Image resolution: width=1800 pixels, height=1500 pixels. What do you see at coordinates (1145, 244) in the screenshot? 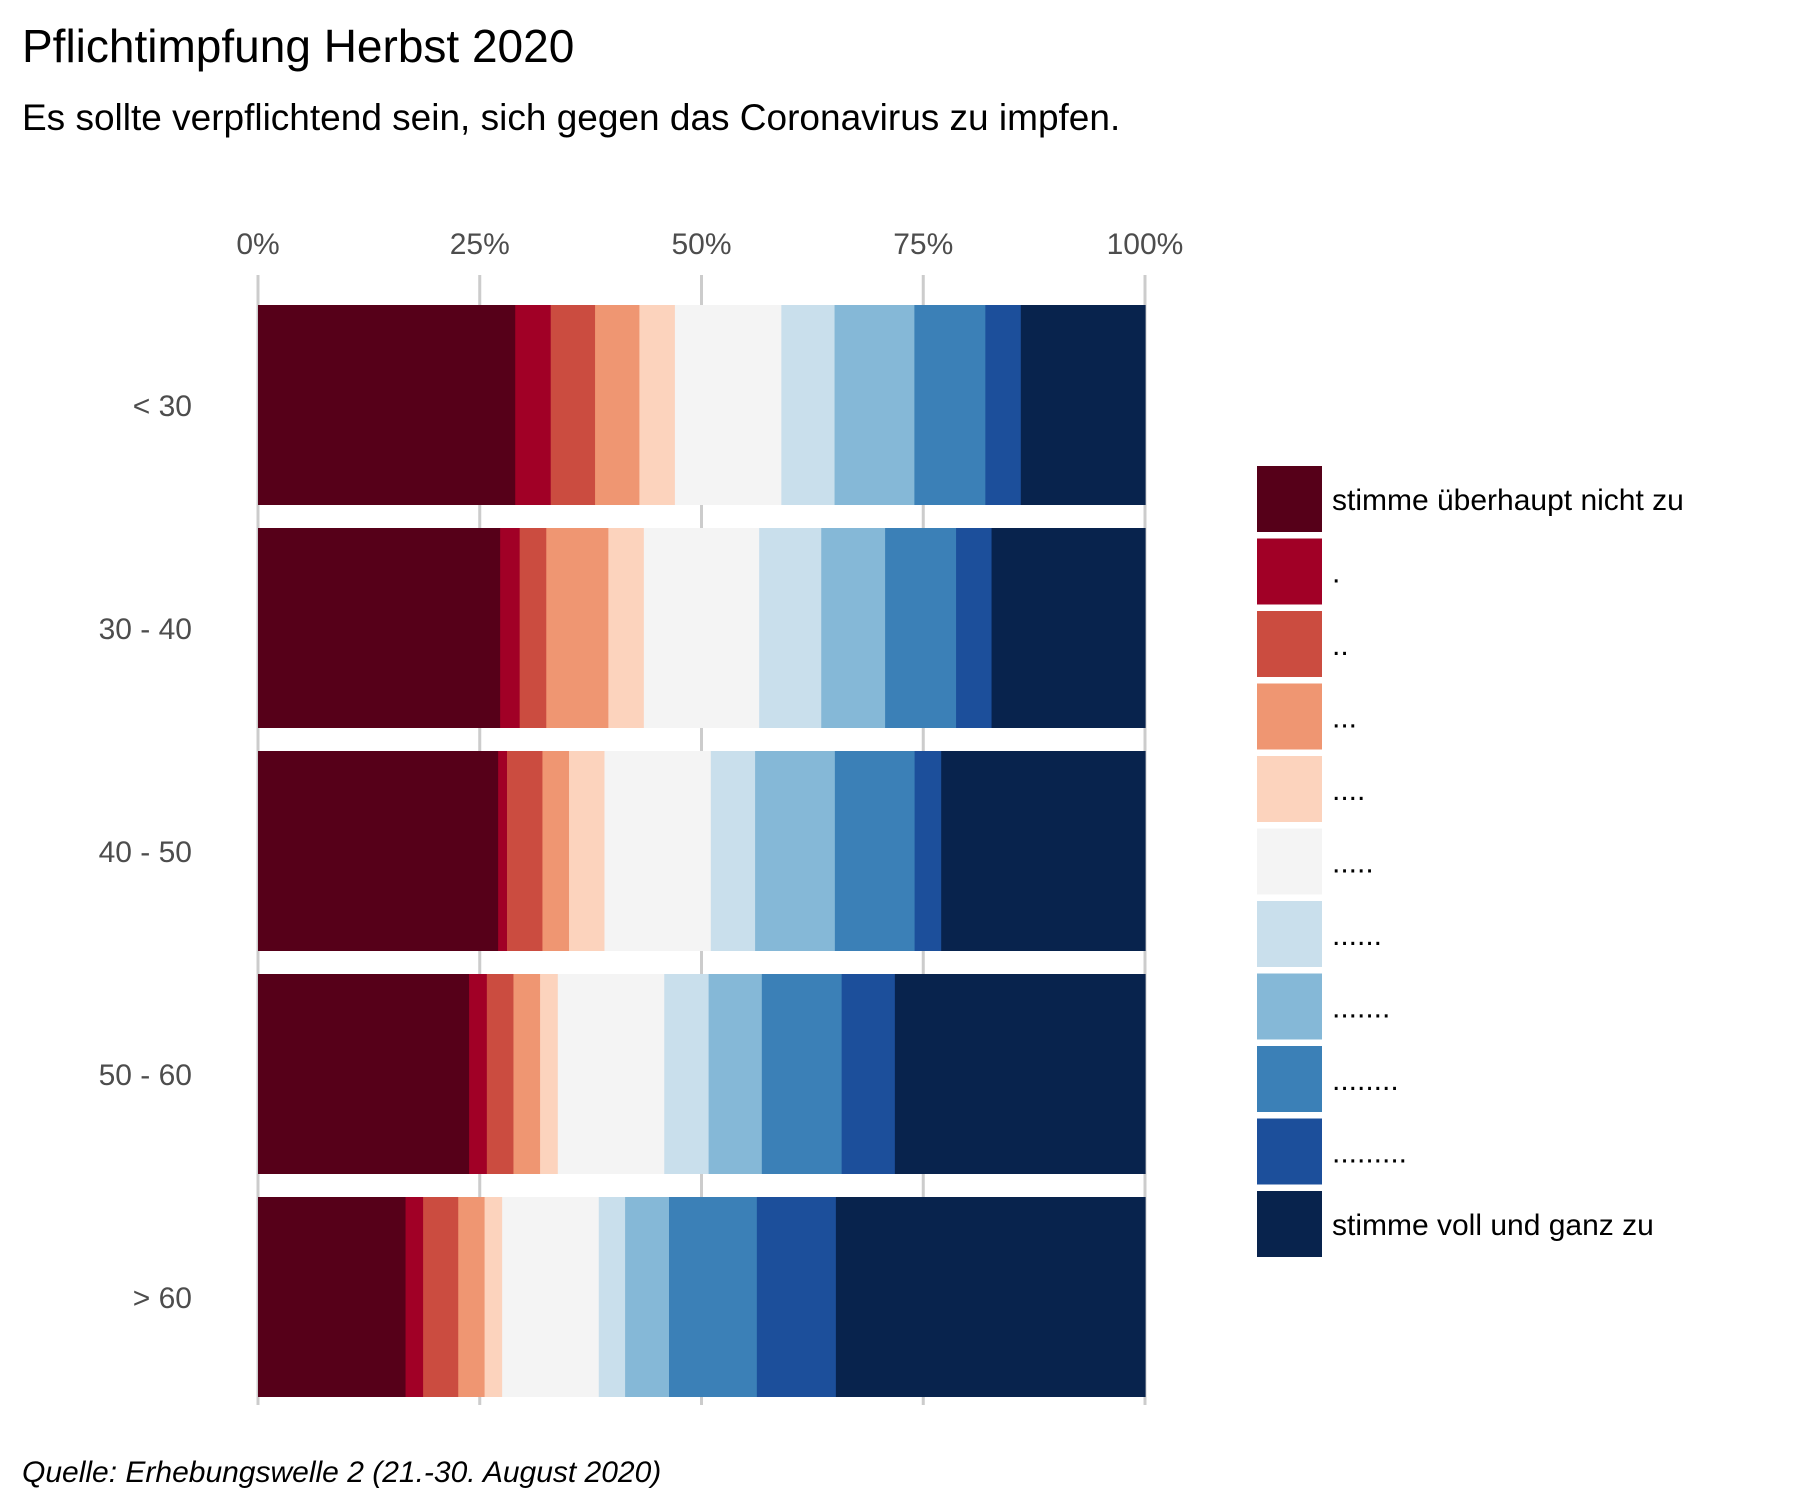
I see `x-tick-label: 100%` at bounding box center [1145, 244].